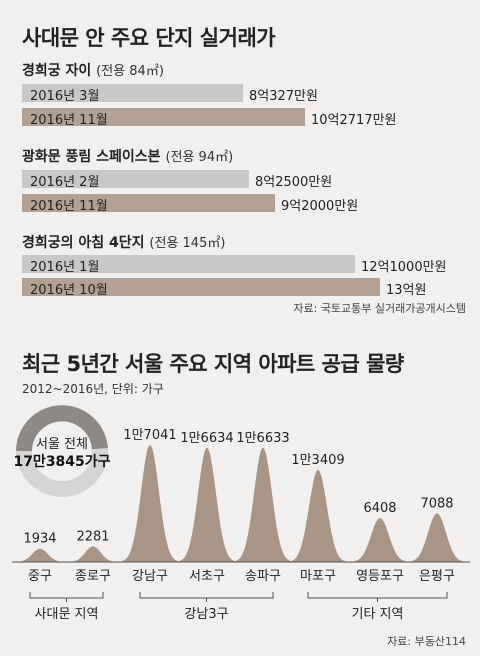 Image resolution: width=480 pixels, height=656 pixels. I want to click on bar-value: 10억2717만원, so click(354, 120).